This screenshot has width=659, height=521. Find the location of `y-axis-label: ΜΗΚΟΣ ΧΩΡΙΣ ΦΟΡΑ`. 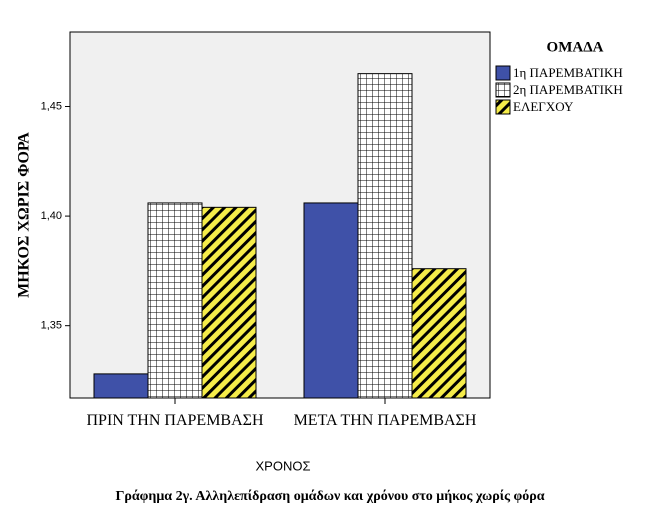

y-axis-label: ΜΗΚΟΣ ΧΩΡΙΣ ΦΟΡΑ is located at coordinates (24, 215).